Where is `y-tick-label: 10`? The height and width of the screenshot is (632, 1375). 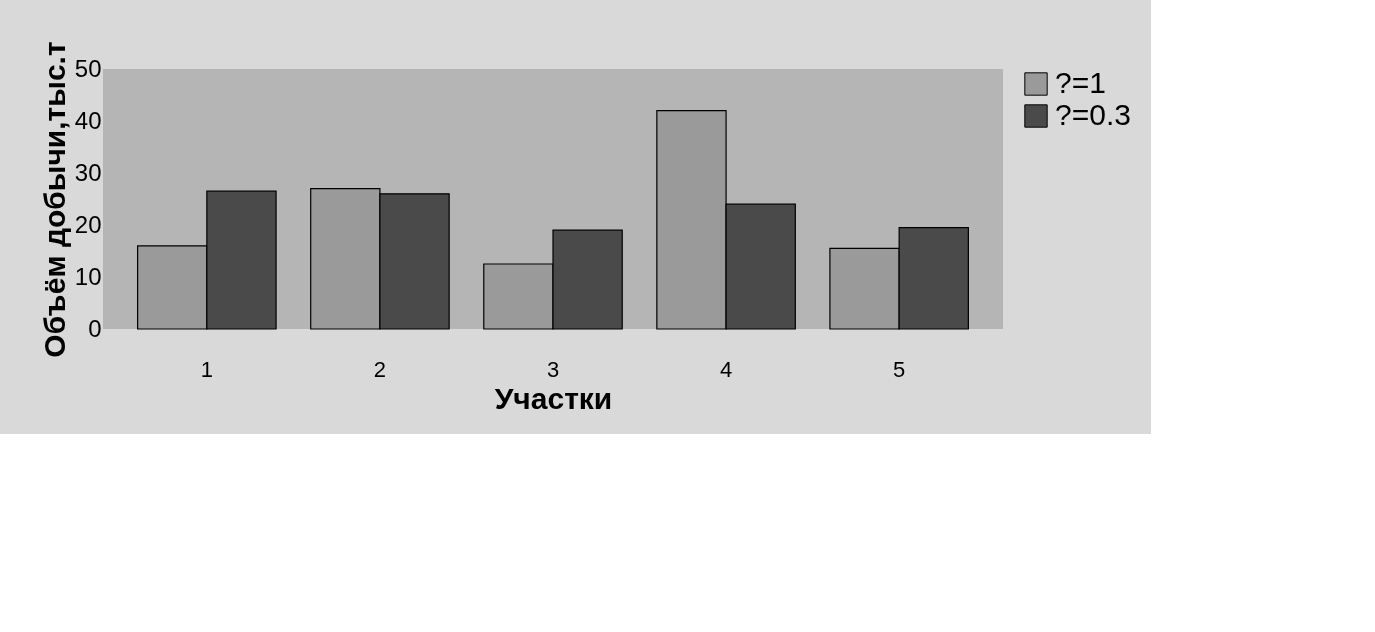 y-tick-label: 10 is located at coordinates (88, 276).